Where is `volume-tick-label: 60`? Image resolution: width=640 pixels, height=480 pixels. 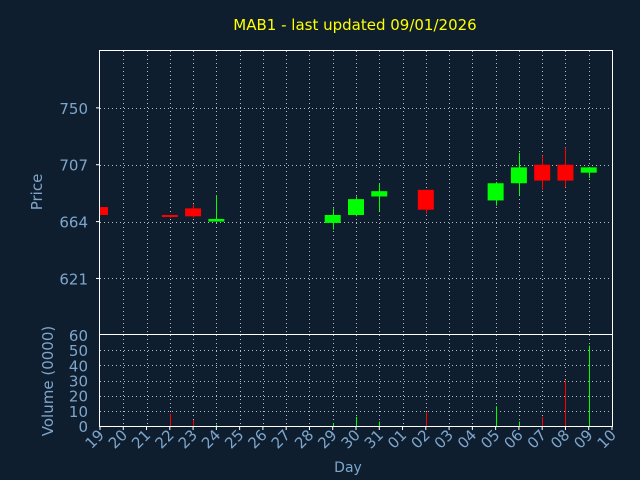 volume-tick-label: 60 is located at coordinates (78, 336).